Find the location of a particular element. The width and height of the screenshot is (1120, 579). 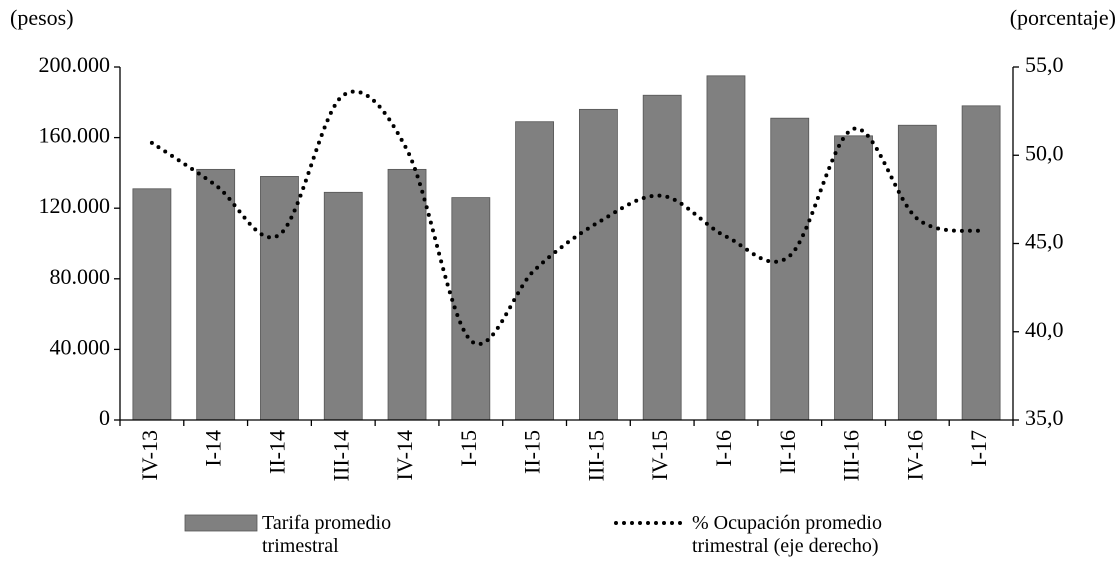

y-tick-label: 0 is located at coordinates (104, 417).